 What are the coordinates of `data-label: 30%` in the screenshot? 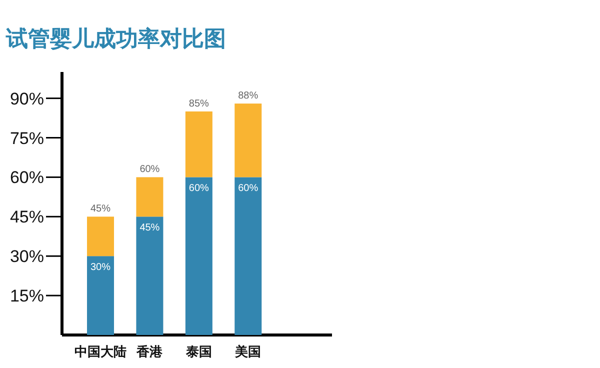 It's located at (100, 268).